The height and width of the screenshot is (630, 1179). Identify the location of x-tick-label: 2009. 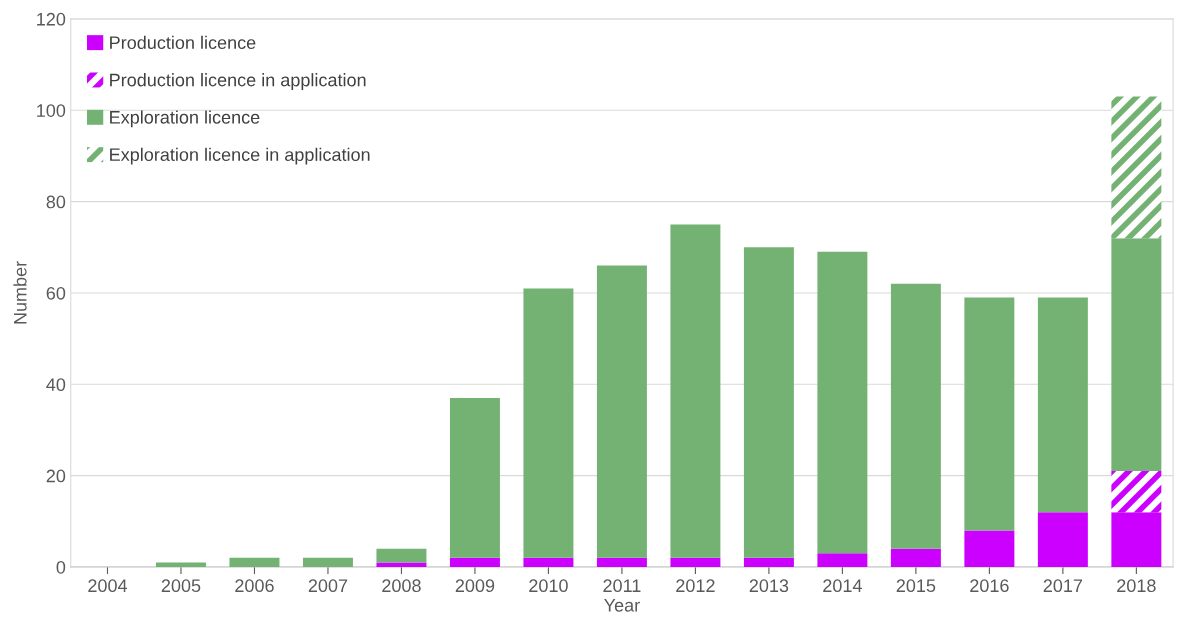
(475, 586).